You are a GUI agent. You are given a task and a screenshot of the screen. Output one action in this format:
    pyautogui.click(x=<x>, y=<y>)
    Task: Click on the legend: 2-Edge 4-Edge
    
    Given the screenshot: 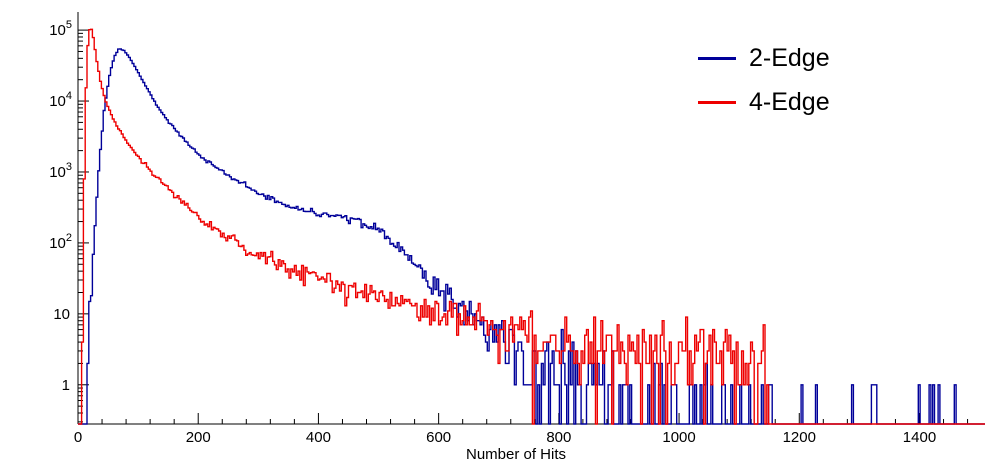 What is the action you would take?
    pyautogui.click(x=764, y=80)
    